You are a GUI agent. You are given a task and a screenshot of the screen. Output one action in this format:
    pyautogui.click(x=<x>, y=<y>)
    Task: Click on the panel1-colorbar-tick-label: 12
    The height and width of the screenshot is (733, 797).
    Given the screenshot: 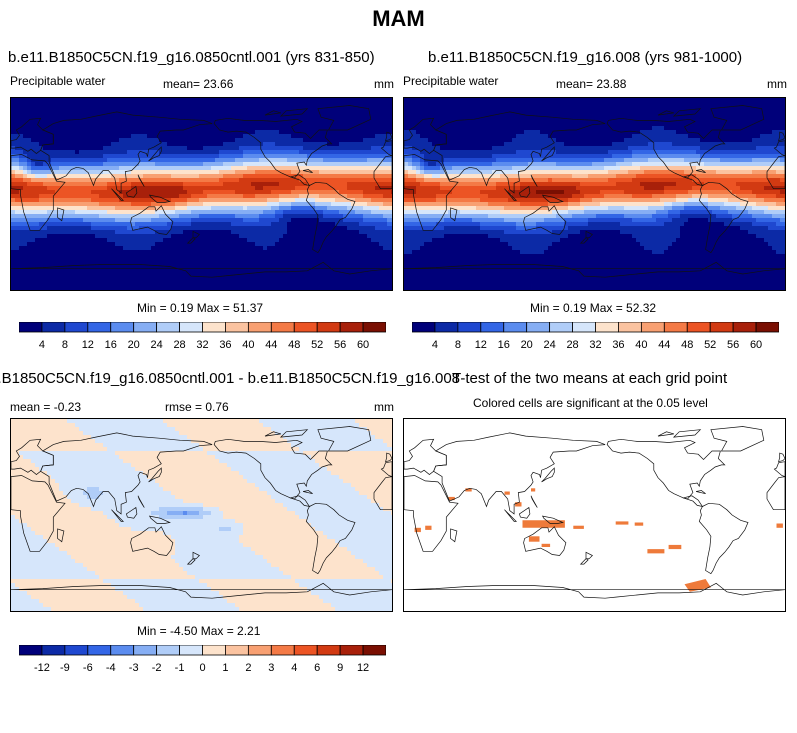 What is the action you would take?
    pyautogui.click(x=88, y=345)
    